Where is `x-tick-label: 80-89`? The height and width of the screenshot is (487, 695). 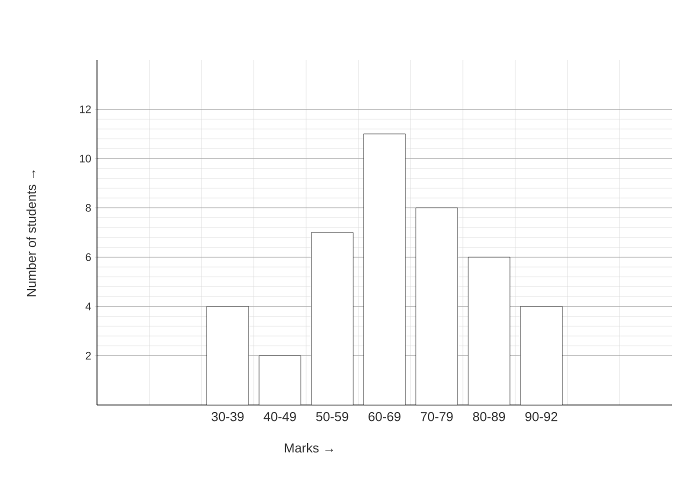
x-tick-label: 80-89 is located at coordinates (489, 417).